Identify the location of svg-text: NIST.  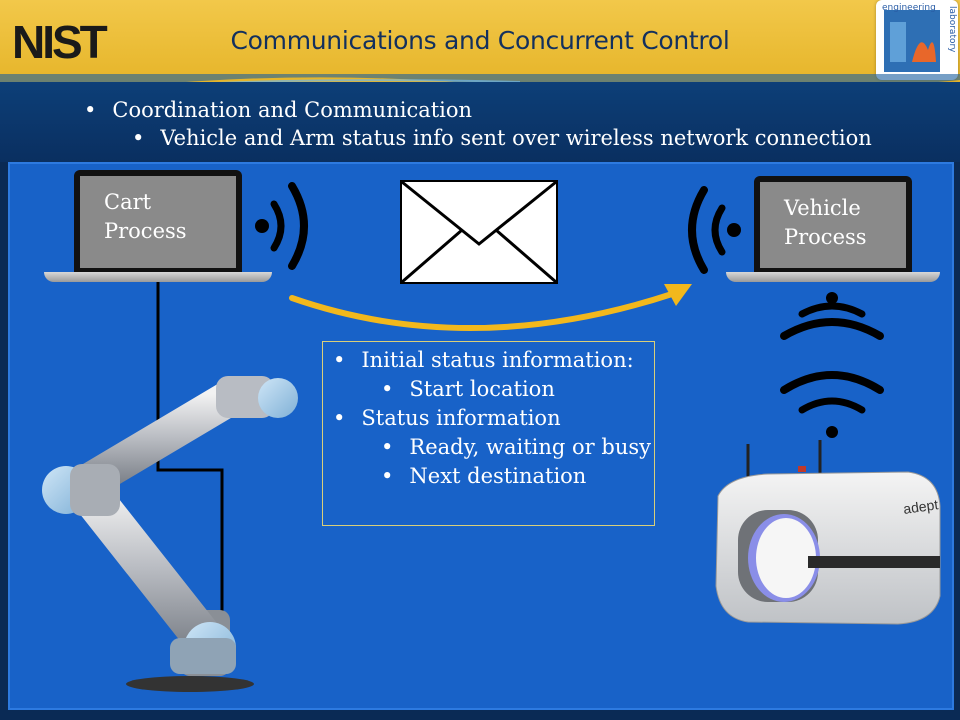
(60, 42).